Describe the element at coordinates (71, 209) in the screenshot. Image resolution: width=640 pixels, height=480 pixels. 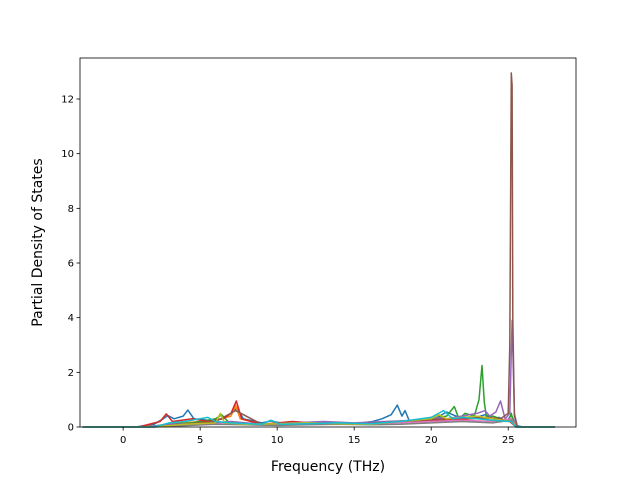
I see `y-tick-label: 8` at that location.